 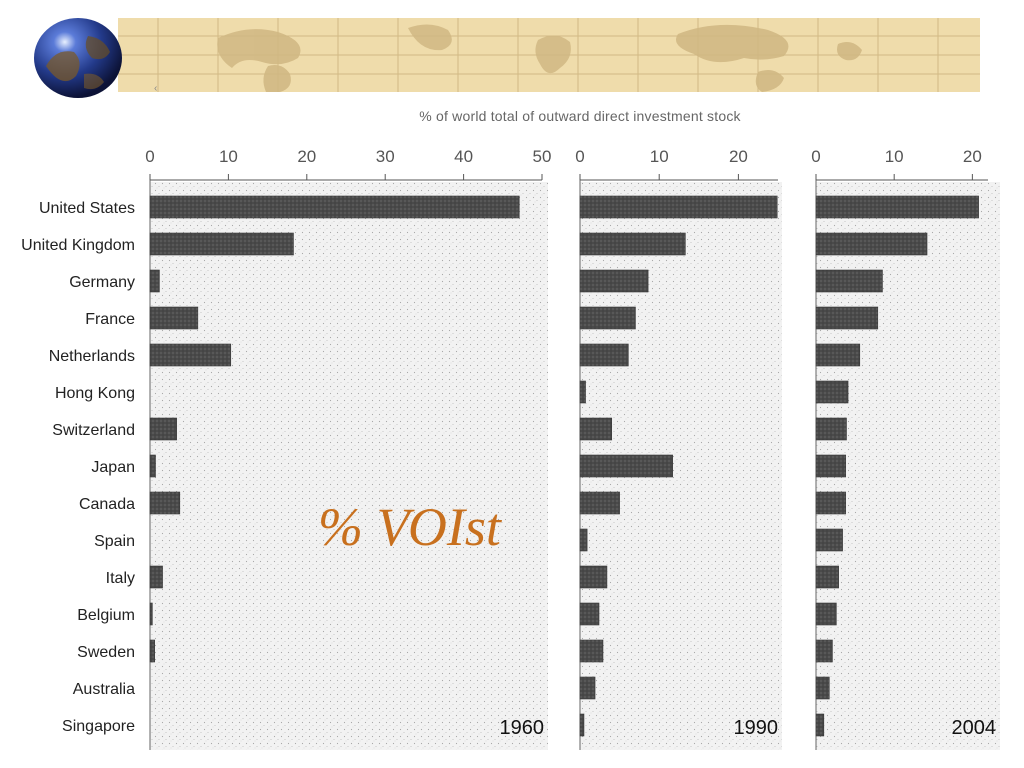 What do you see at coordinates (831, 466) in the screenshot?
I see `bar-2004-japan` at bounding box center [831, 466].